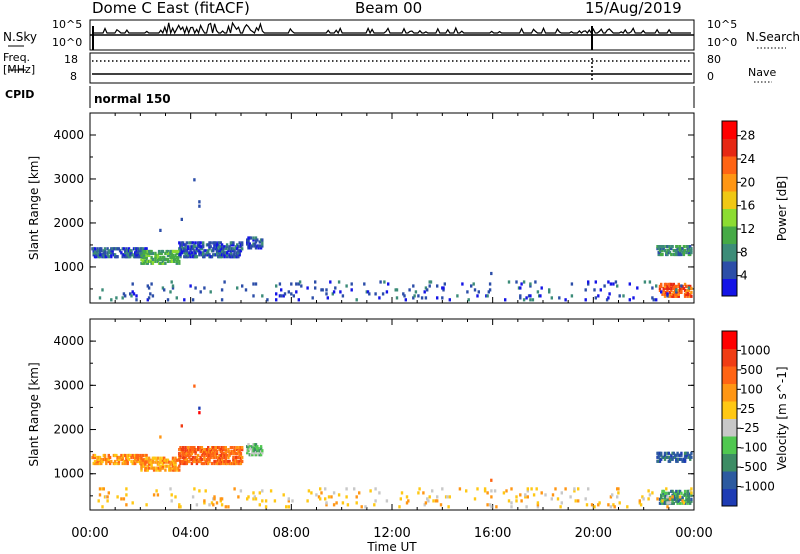  What do you see at coordinates (67, 24) in the screenshot?
I see `noise-left-tick-high: 10^5` at bounding box center [67, 24].